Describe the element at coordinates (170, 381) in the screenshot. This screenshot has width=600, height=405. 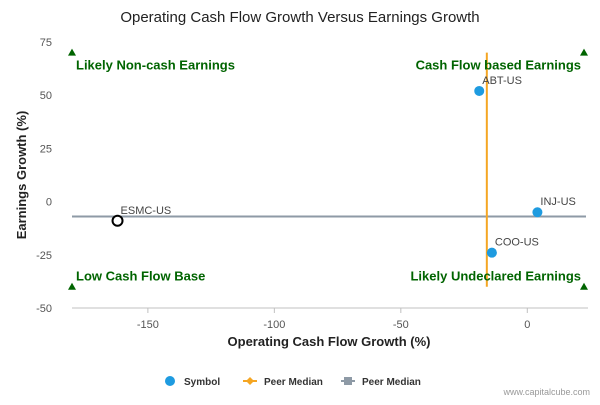
I see `legend-symbol-icon` at that location.